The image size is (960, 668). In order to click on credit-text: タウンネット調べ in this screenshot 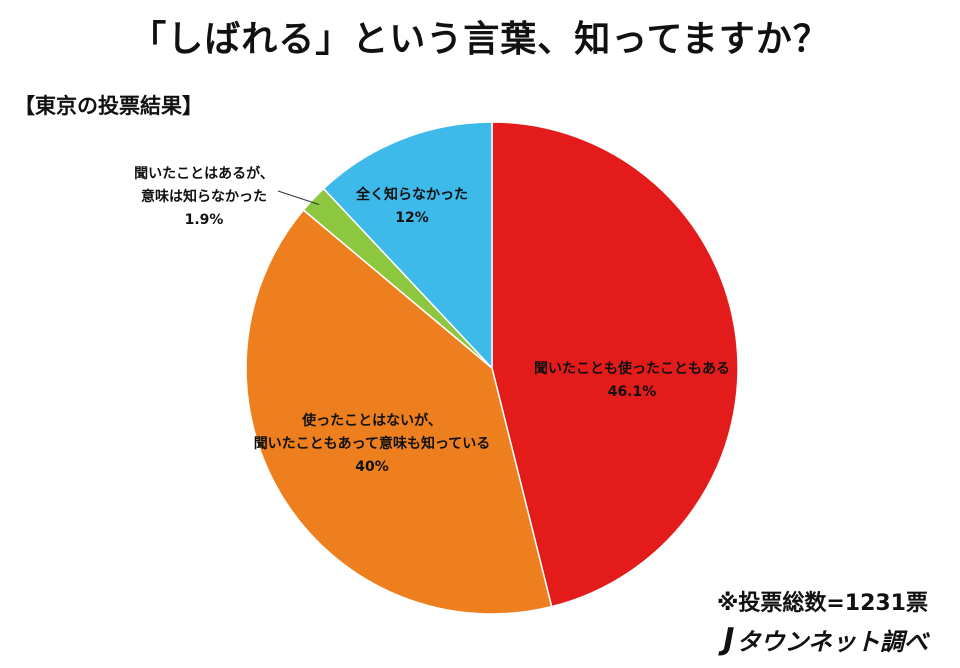, I will do `click(832, 642)`.